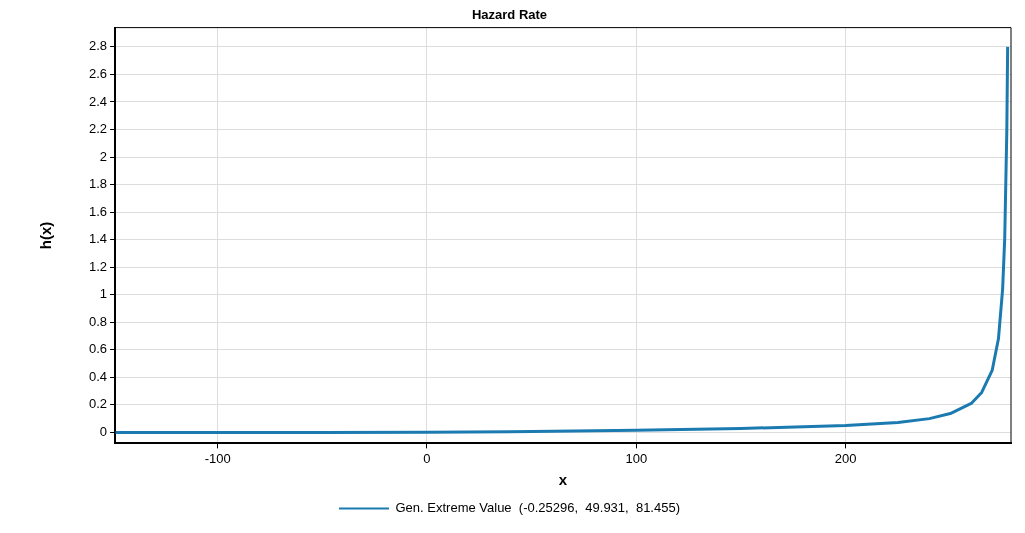 The image size is (1025, 533). What do you see at coordinates (538, 508) in the screenshot?
I see `legend-label: Gen. Extreme Value (-0.25296, 49.931, 81.455)` at bounding box center [538, 508].